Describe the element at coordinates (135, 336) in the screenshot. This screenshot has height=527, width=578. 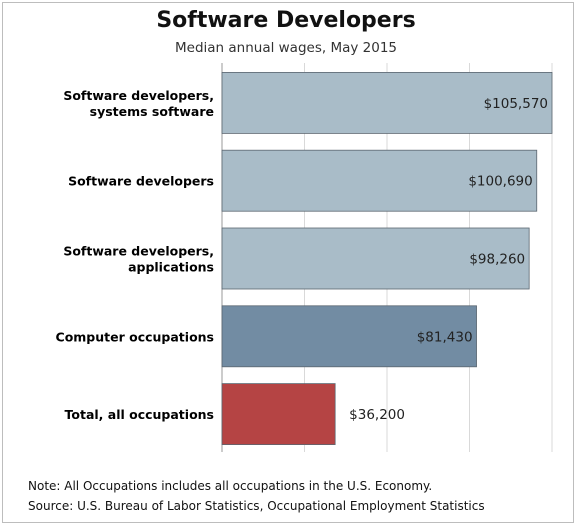
I see `category-label: Computer occupations` at that location.